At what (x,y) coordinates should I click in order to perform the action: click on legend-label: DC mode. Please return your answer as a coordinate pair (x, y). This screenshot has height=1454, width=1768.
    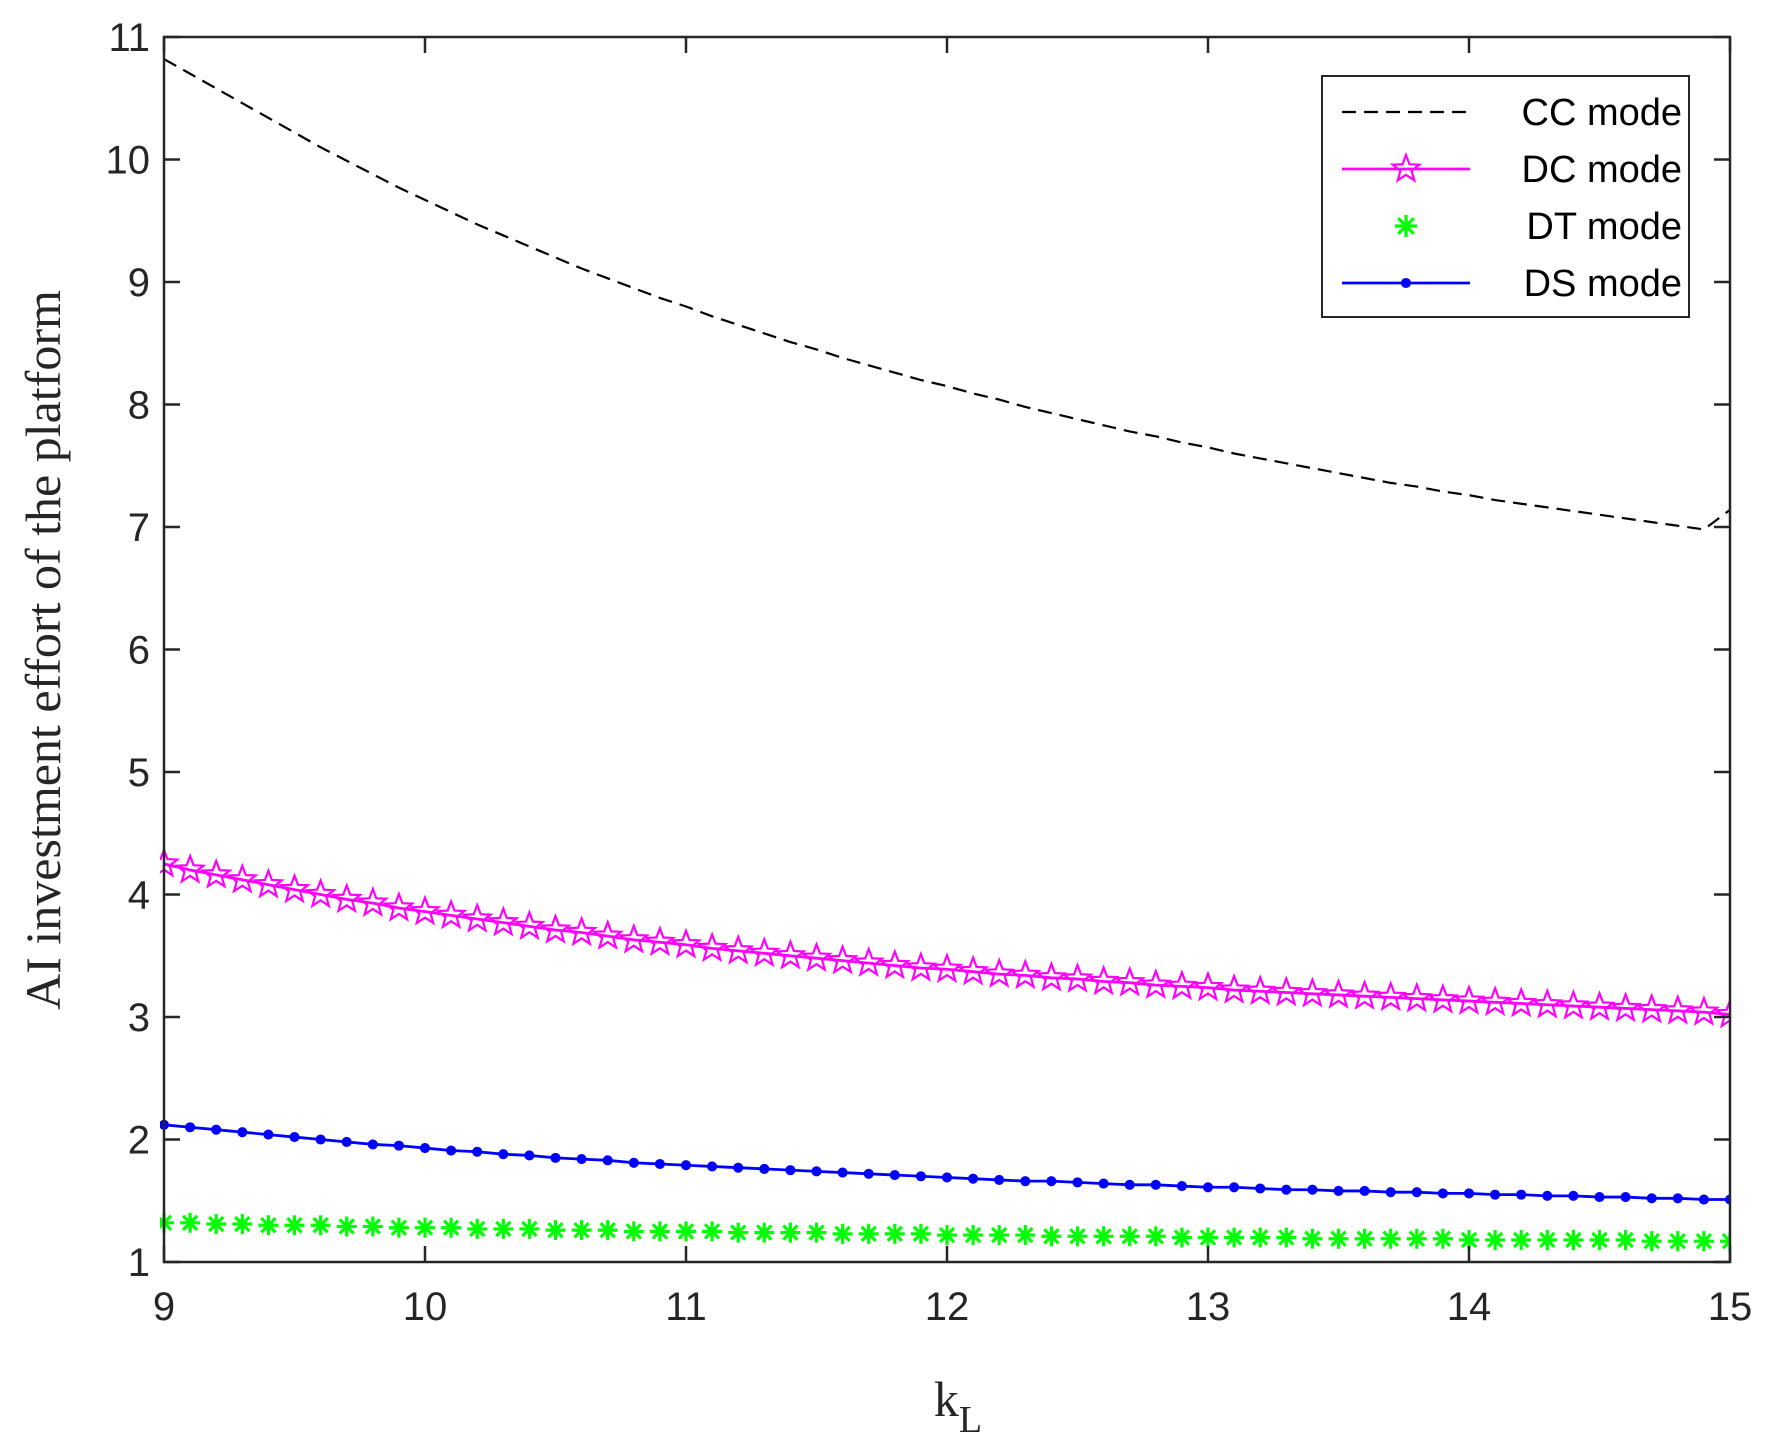
    Looking at the image, I should click on (1602, 170).